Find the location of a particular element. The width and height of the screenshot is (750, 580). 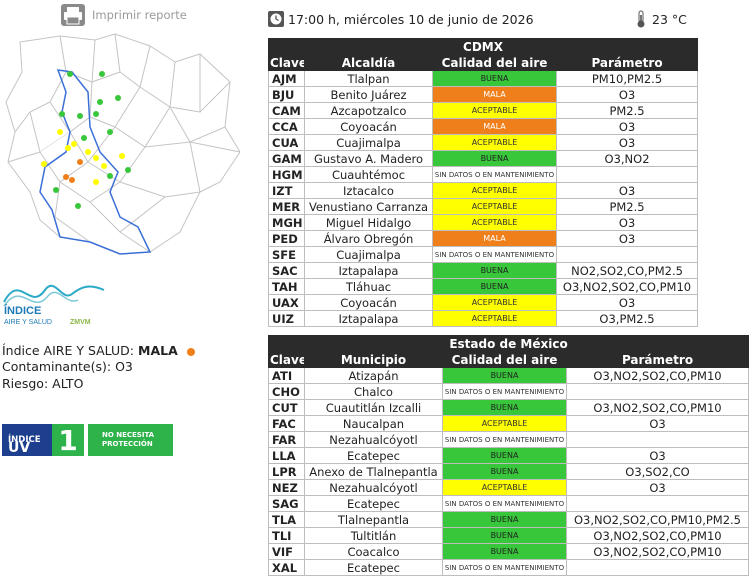

station-name: Cuautitlán Izcalli is located at coordinates (373, 407).